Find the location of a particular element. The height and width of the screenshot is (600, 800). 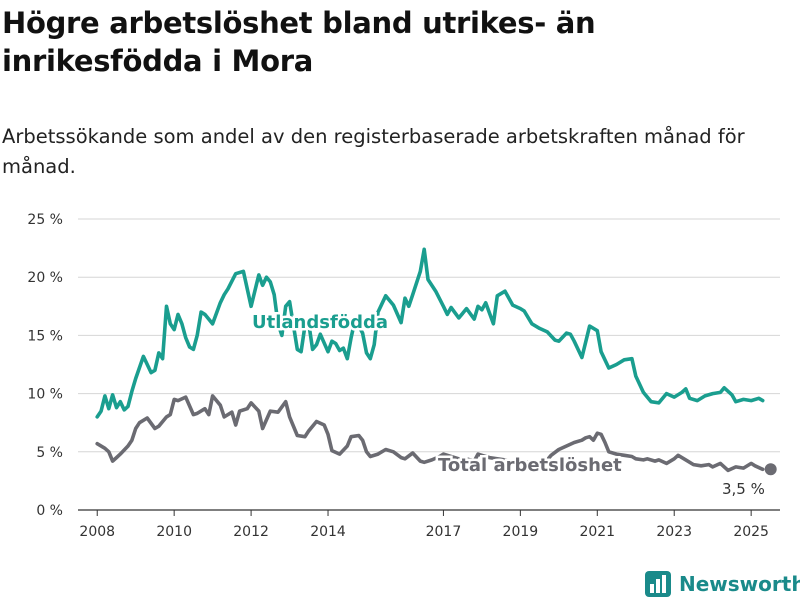

x-tick-label: 2025 is located at coordinates (751, 532).